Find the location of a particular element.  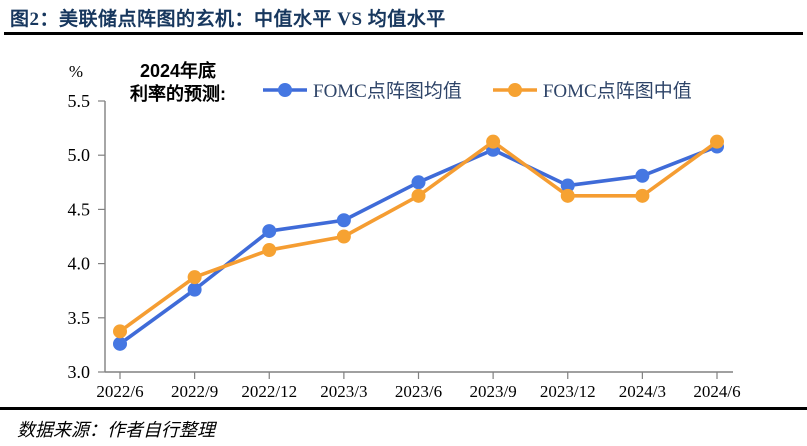

legend-item-1: FOMC点阵图中值 is located at coordinates (592, 89).